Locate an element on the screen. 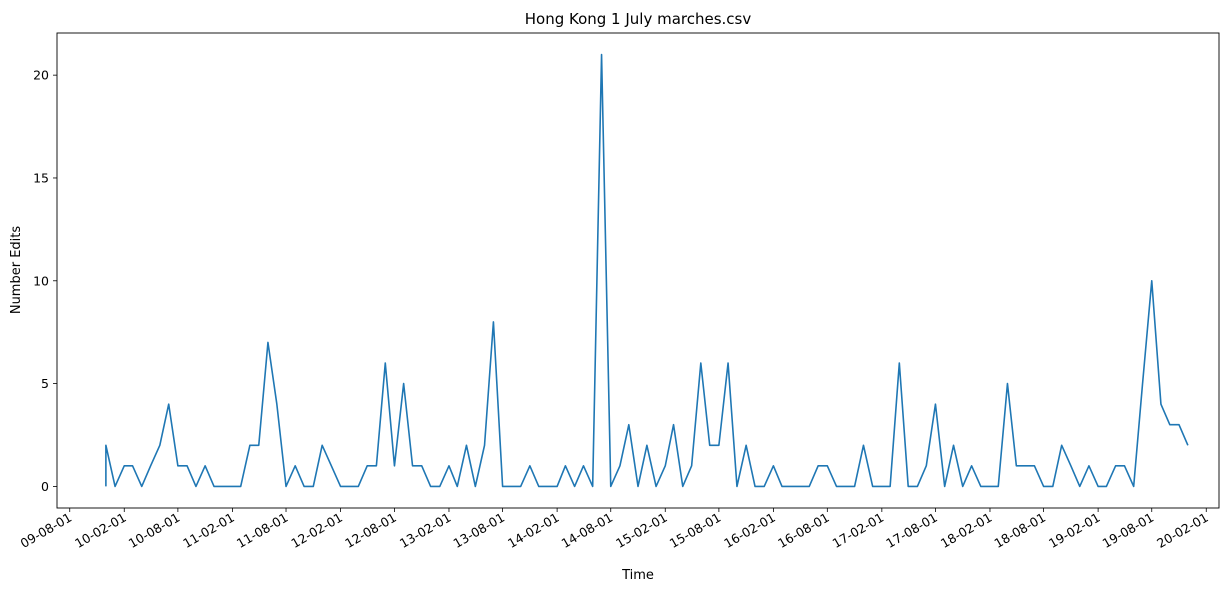  x-tick-label-6: 12-08-01 is located at coordinates (370, 530).